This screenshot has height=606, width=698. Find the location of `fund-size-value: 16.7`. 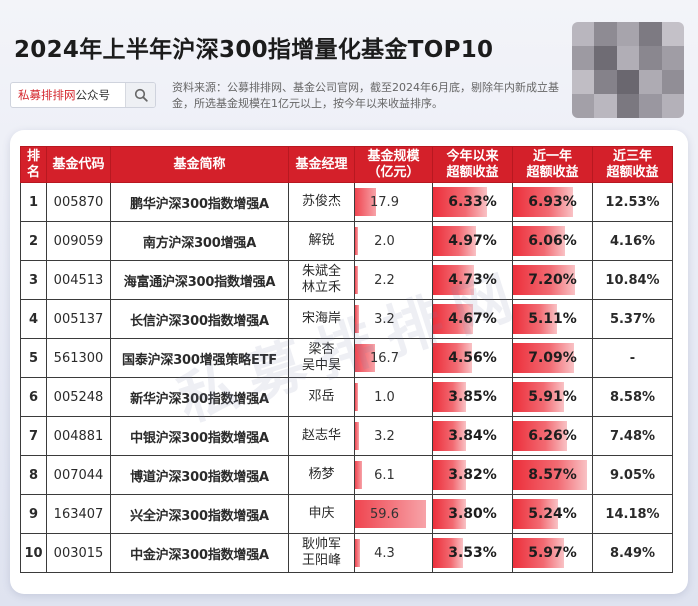

fund-size-value: 16.7 is located at coordinates (384, 358).